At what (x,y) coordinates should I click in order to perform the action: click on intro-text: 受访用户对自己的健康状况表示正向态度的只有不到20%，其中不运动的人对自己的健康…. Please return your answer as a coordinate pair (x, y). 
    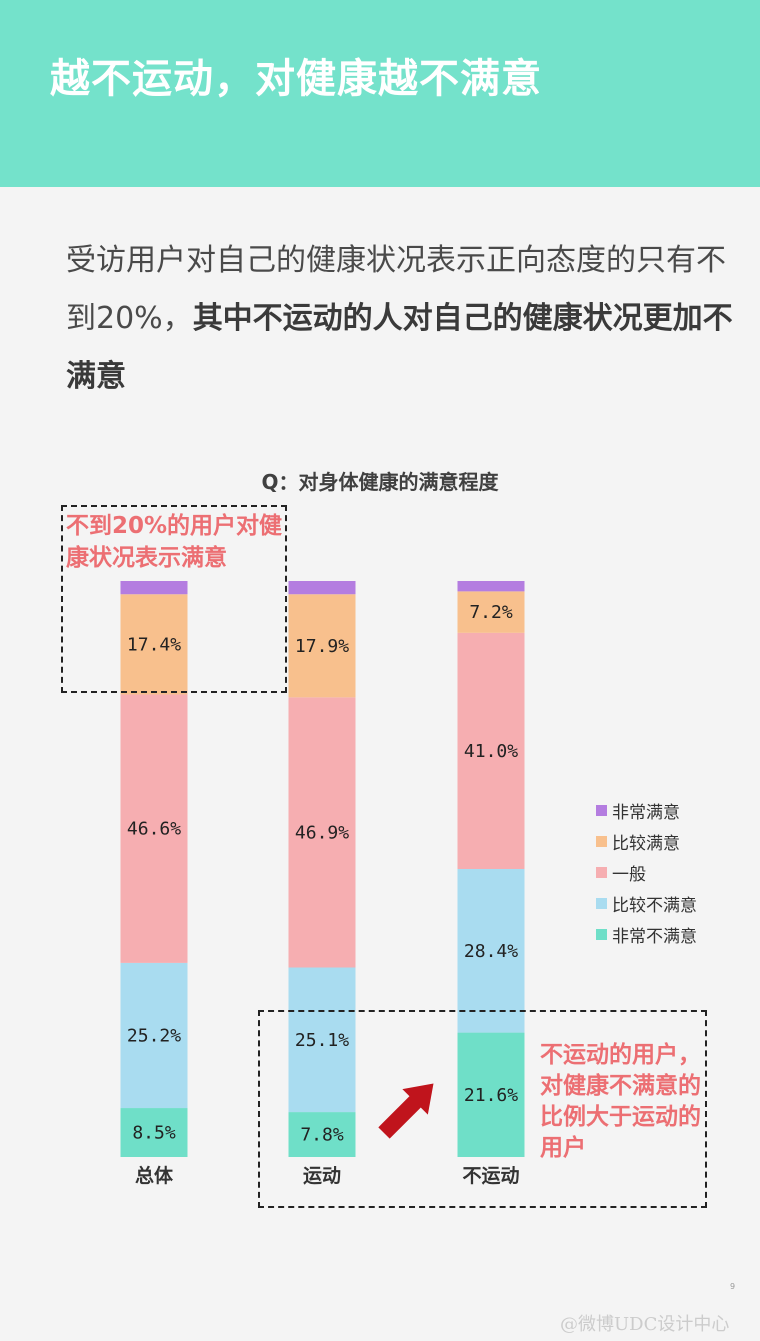
    Looking at the image, I should click on (406, 319).